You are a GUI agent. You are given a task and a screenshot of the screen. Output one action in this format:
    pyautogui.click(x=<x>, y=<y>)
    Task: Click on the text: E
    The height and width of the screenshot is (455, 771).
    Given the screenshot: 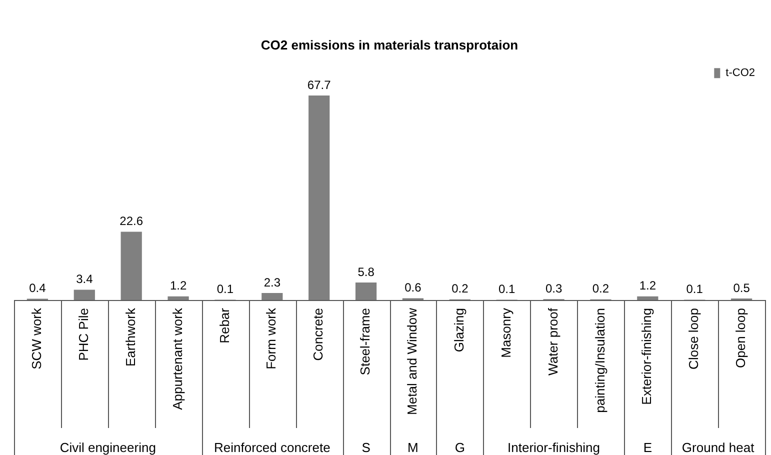 What is the action you would take?
    pyautogui.click(x=647, y=447)
    